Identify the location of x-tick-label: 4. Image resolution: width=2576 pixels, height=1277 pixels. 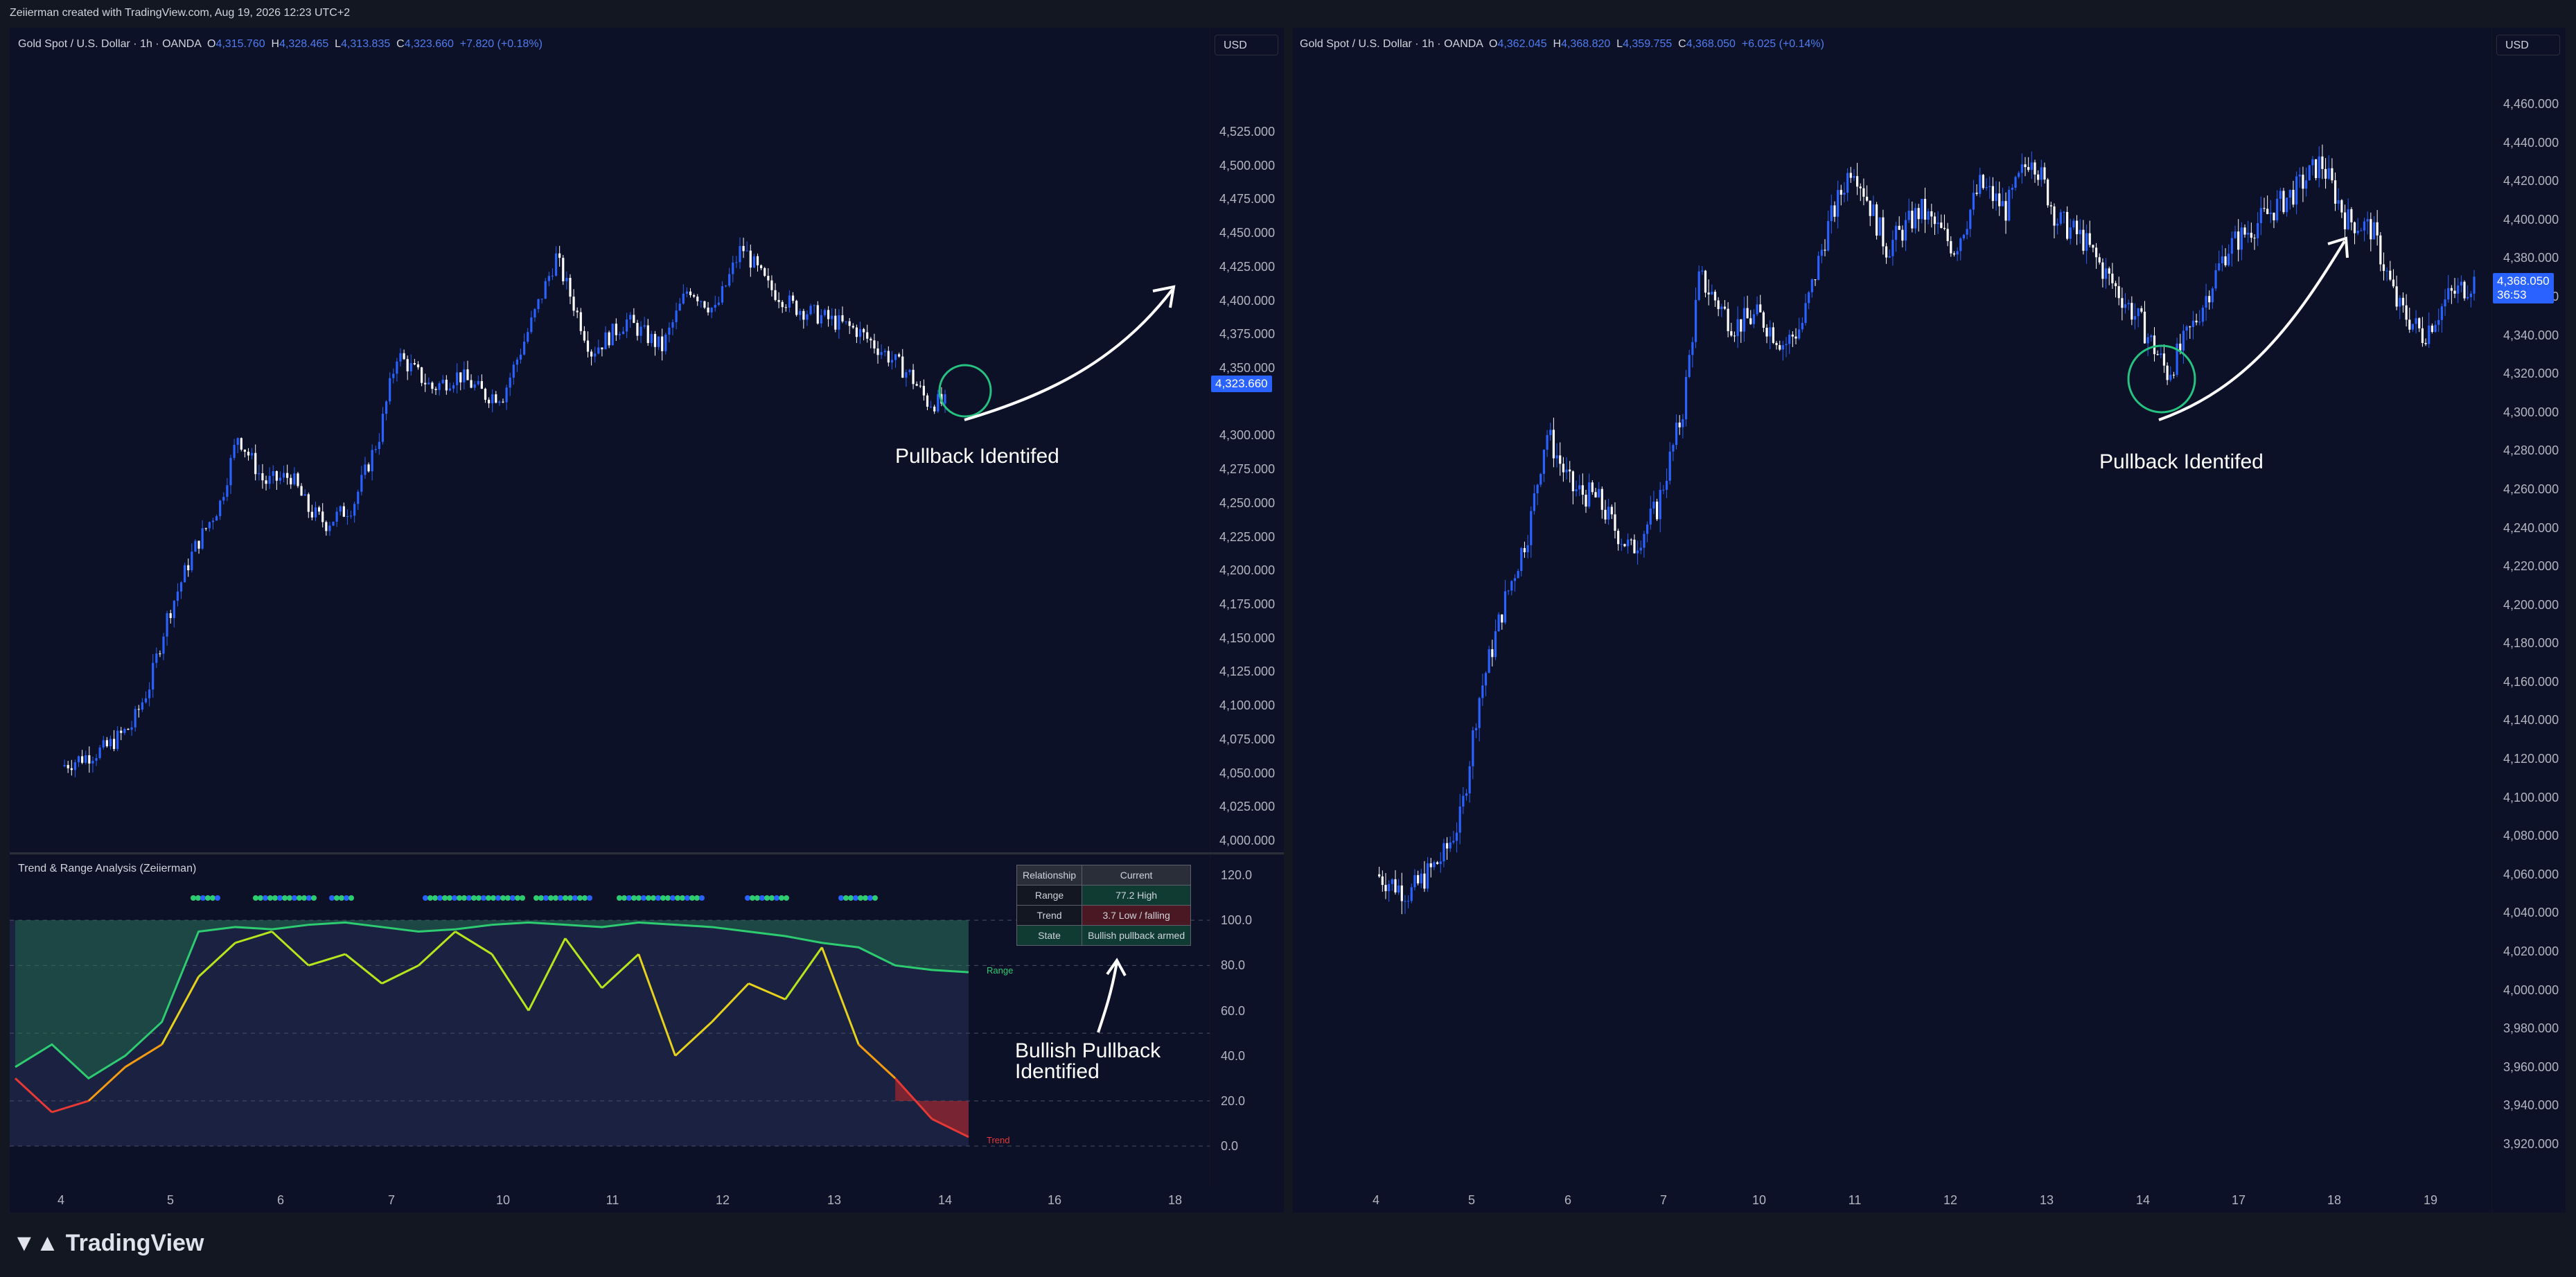
(61, 1200).